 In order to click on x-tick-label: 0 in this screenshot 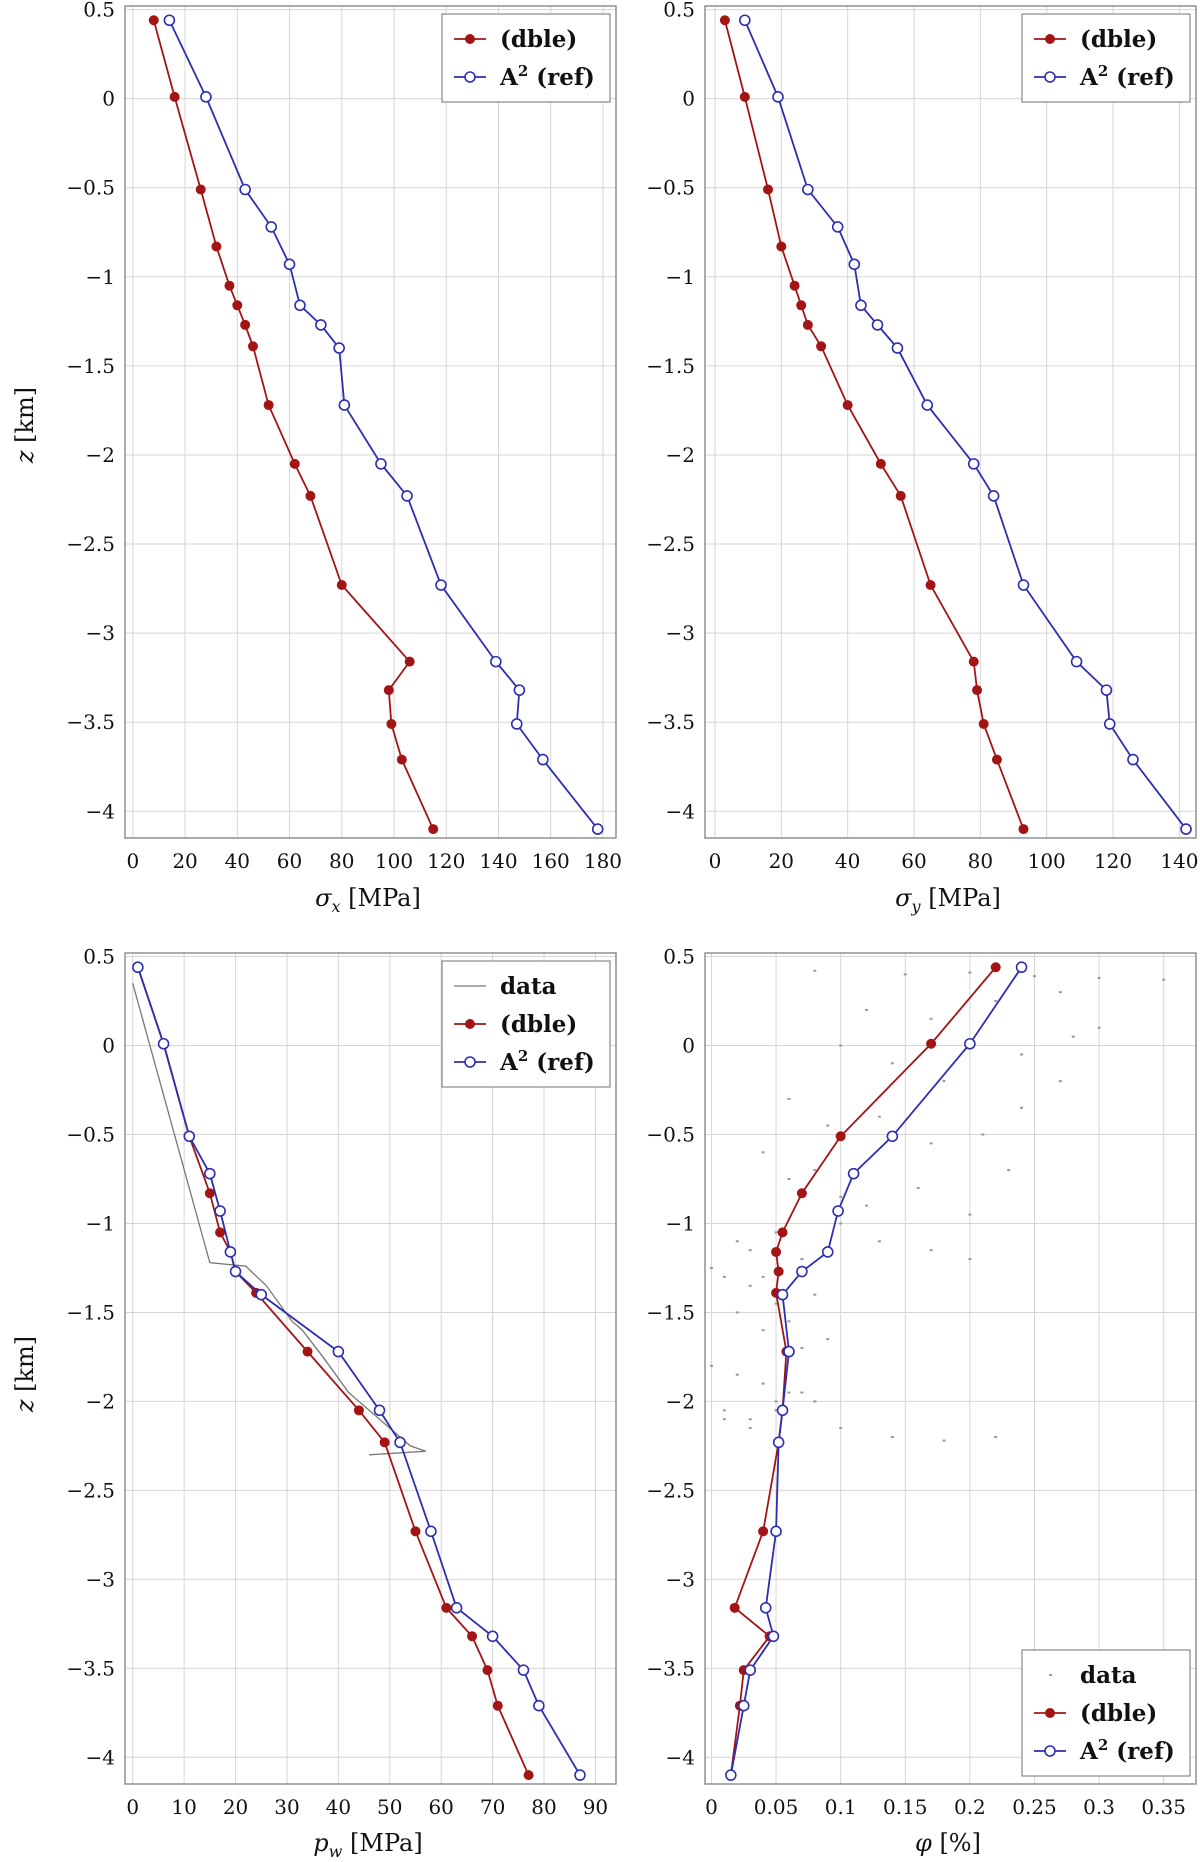, I will do `click(711, 1807)`.